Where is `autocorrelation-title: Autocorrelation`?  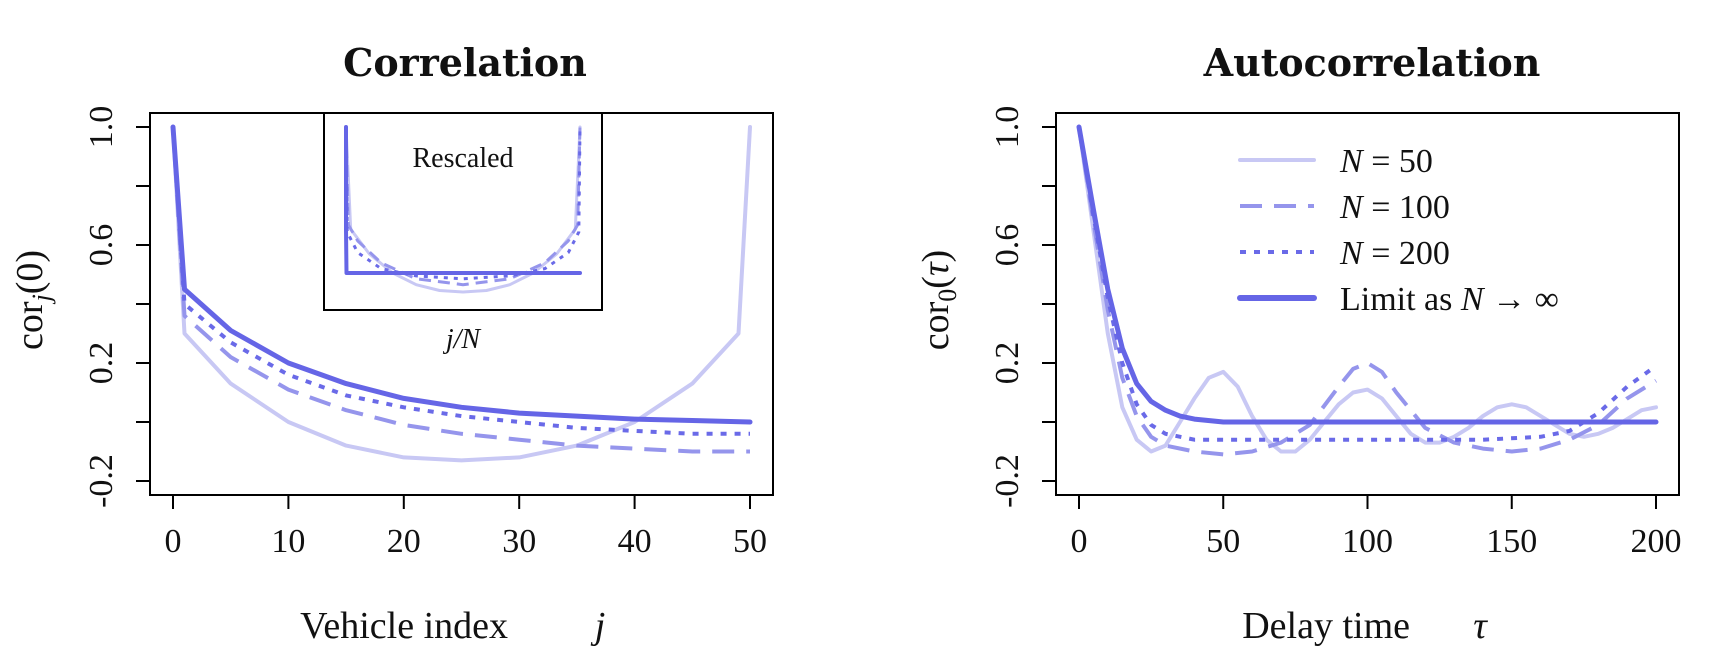 autocorrelation-title: Autocorrelation is located at coordinates (1372, 62).